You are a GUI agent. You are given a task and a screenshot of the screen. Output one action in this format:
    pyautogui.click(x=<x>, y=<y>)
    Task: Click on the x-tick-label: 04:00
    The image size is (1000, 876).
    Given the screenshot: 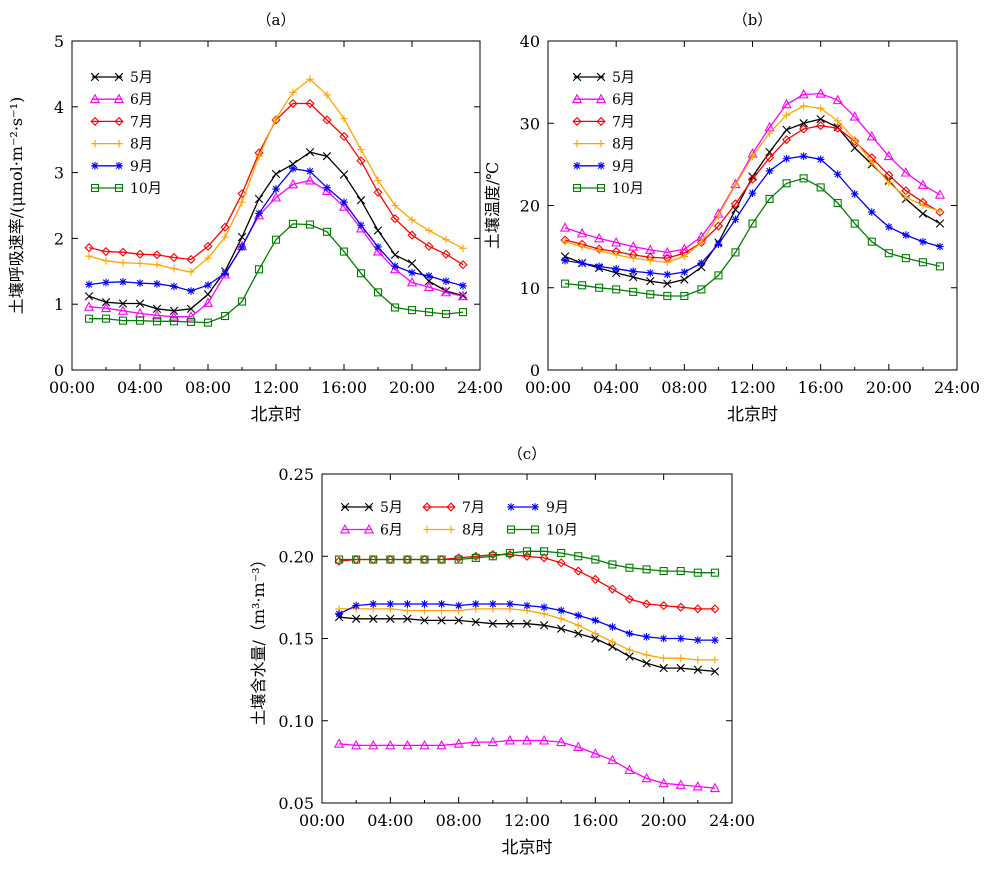 What is the action you would take?
    pyautogui.click(x=616, y=387)
    